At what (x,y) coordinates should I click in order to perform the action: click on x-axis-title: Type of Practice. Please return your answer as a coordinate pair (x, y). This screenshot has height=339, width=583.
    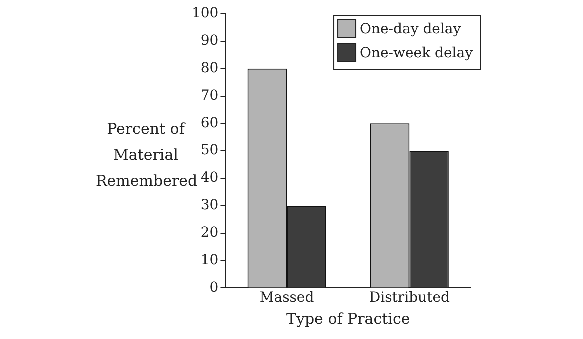
    Looking at the image, I should click on (348, 319).